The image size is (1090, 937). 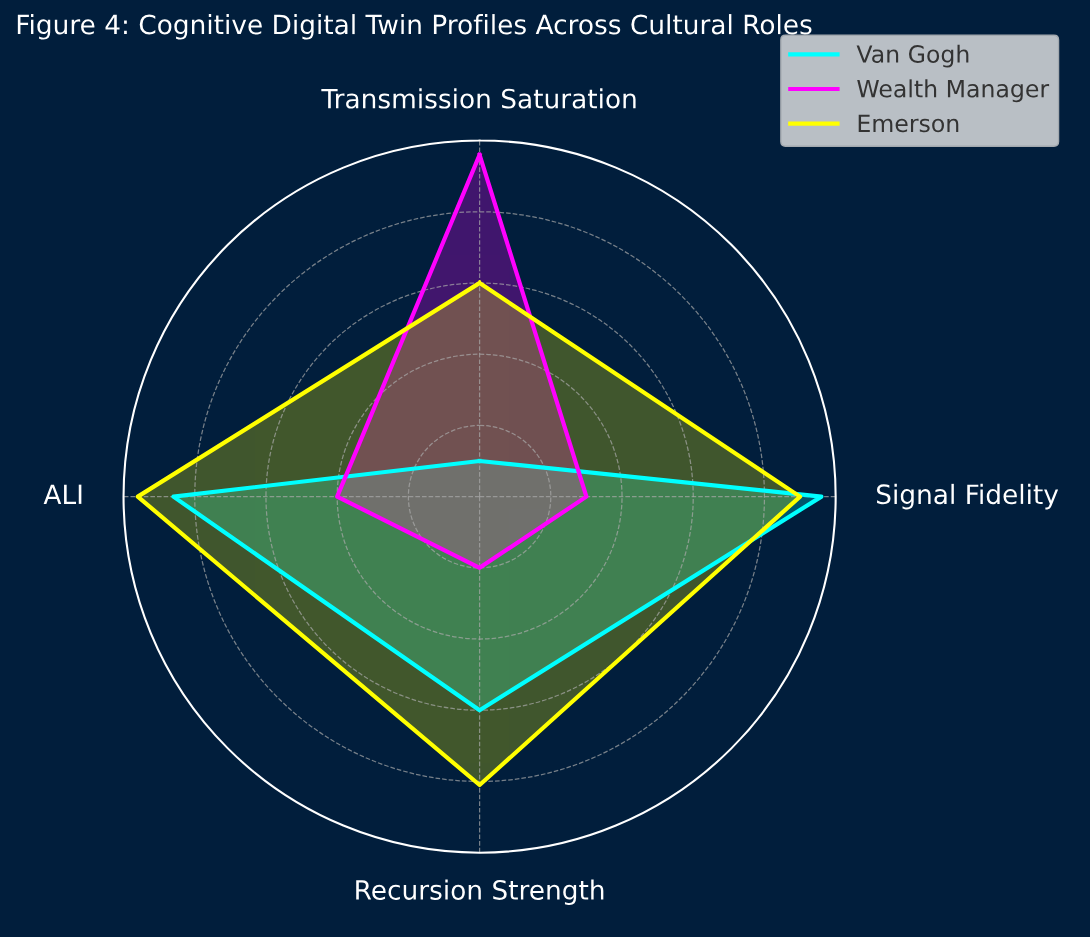 What do you see at coordinates (967, 496) in the screenshot?
I see `spoke-label: Signal Fidelity` at bounding box center [967, 496].